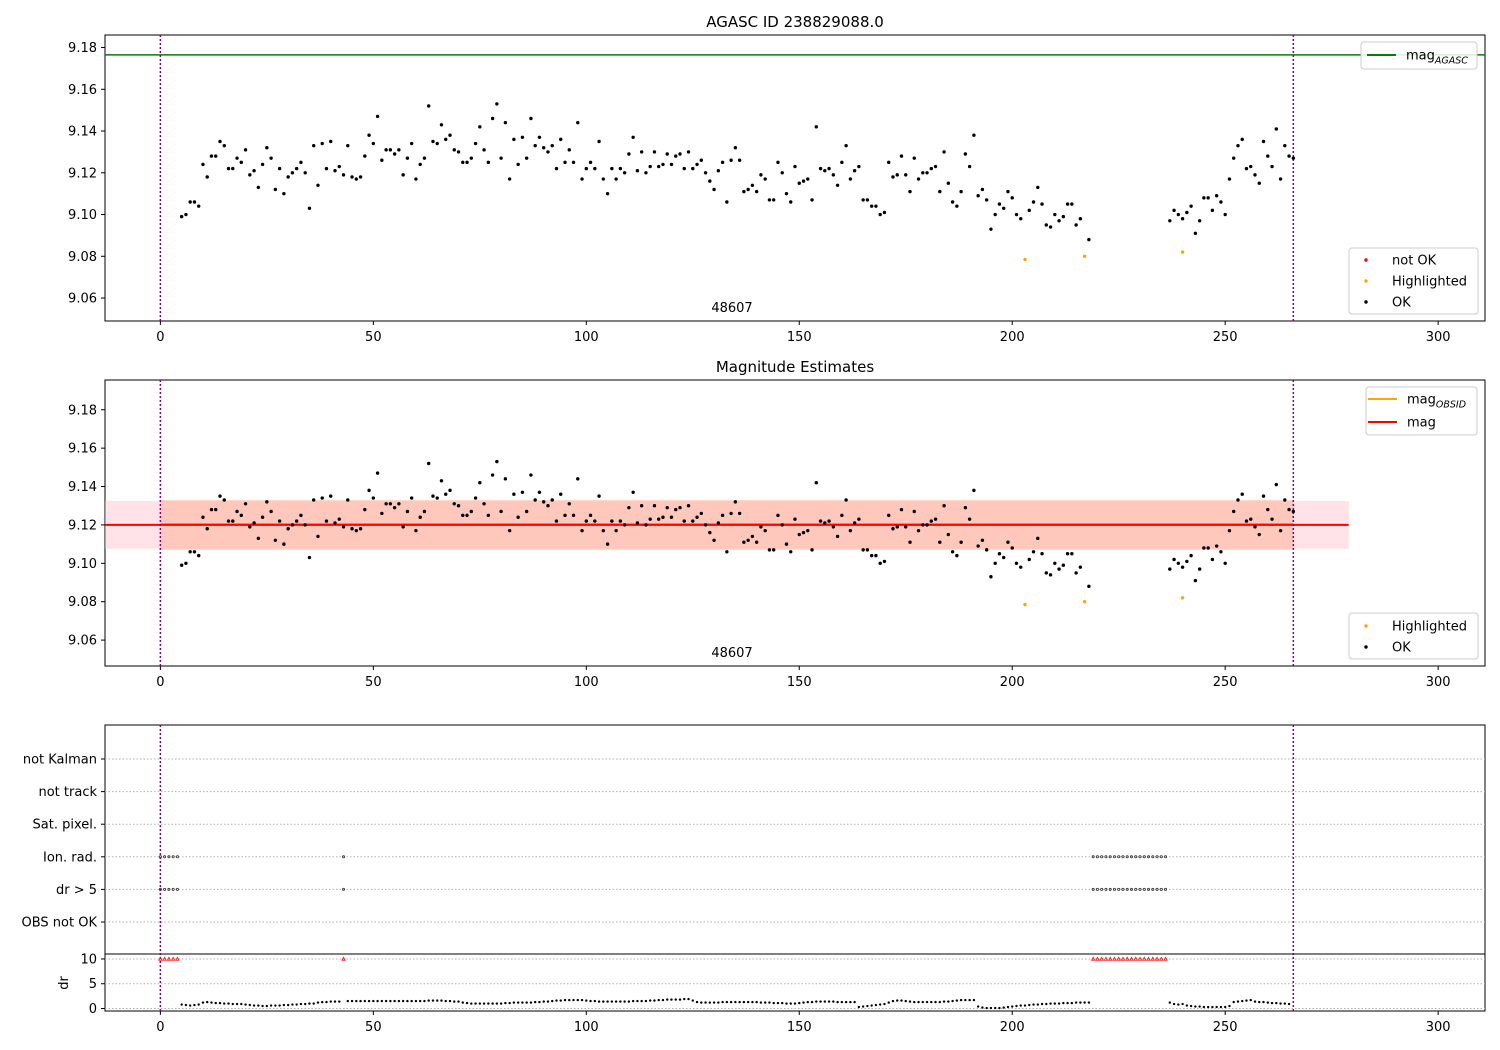  I want to click on x-tick-label: 50, so click(373, 337).